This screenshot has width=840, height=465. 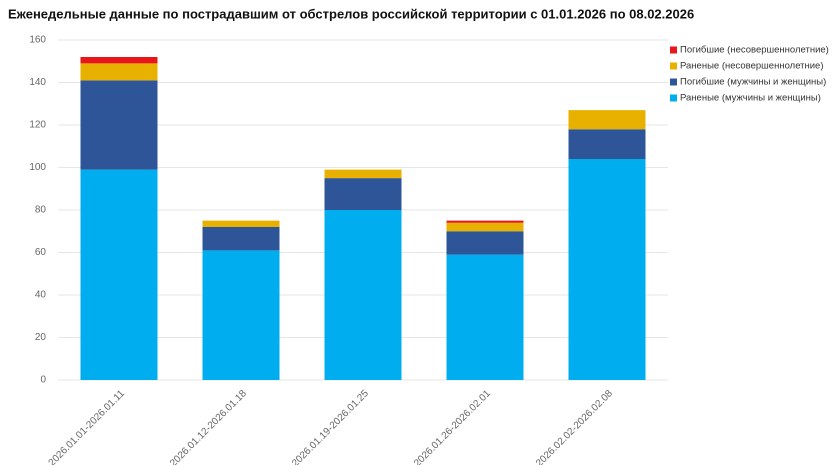 I want to click on y-tick-label: 140, so click(x=37, y=82).